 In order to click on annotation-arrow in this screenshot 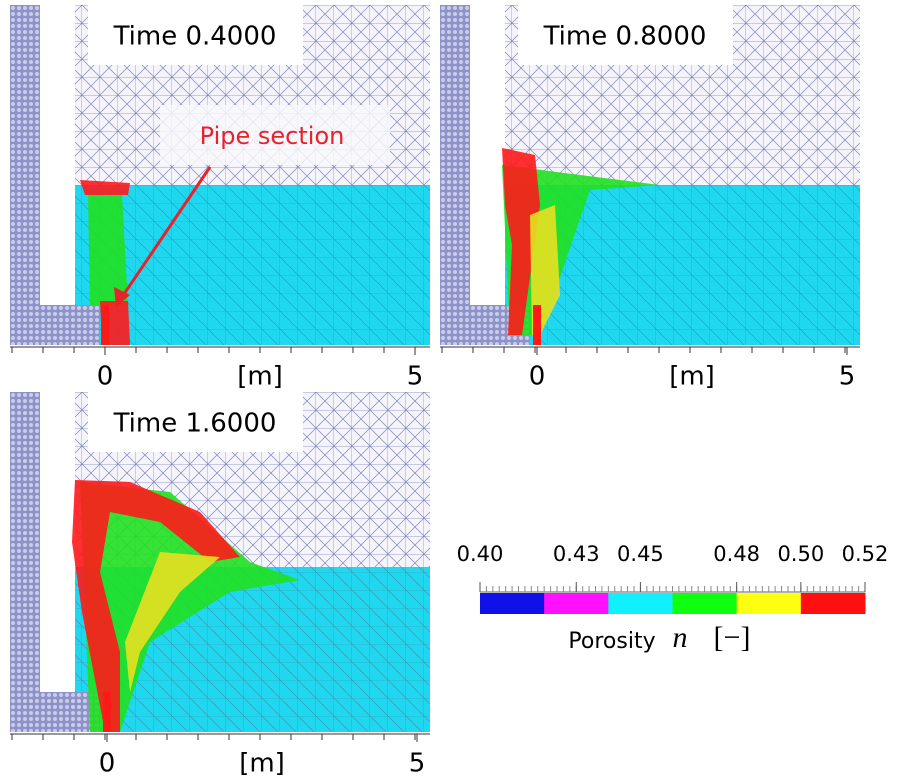, I will do `click(166, 232)`.